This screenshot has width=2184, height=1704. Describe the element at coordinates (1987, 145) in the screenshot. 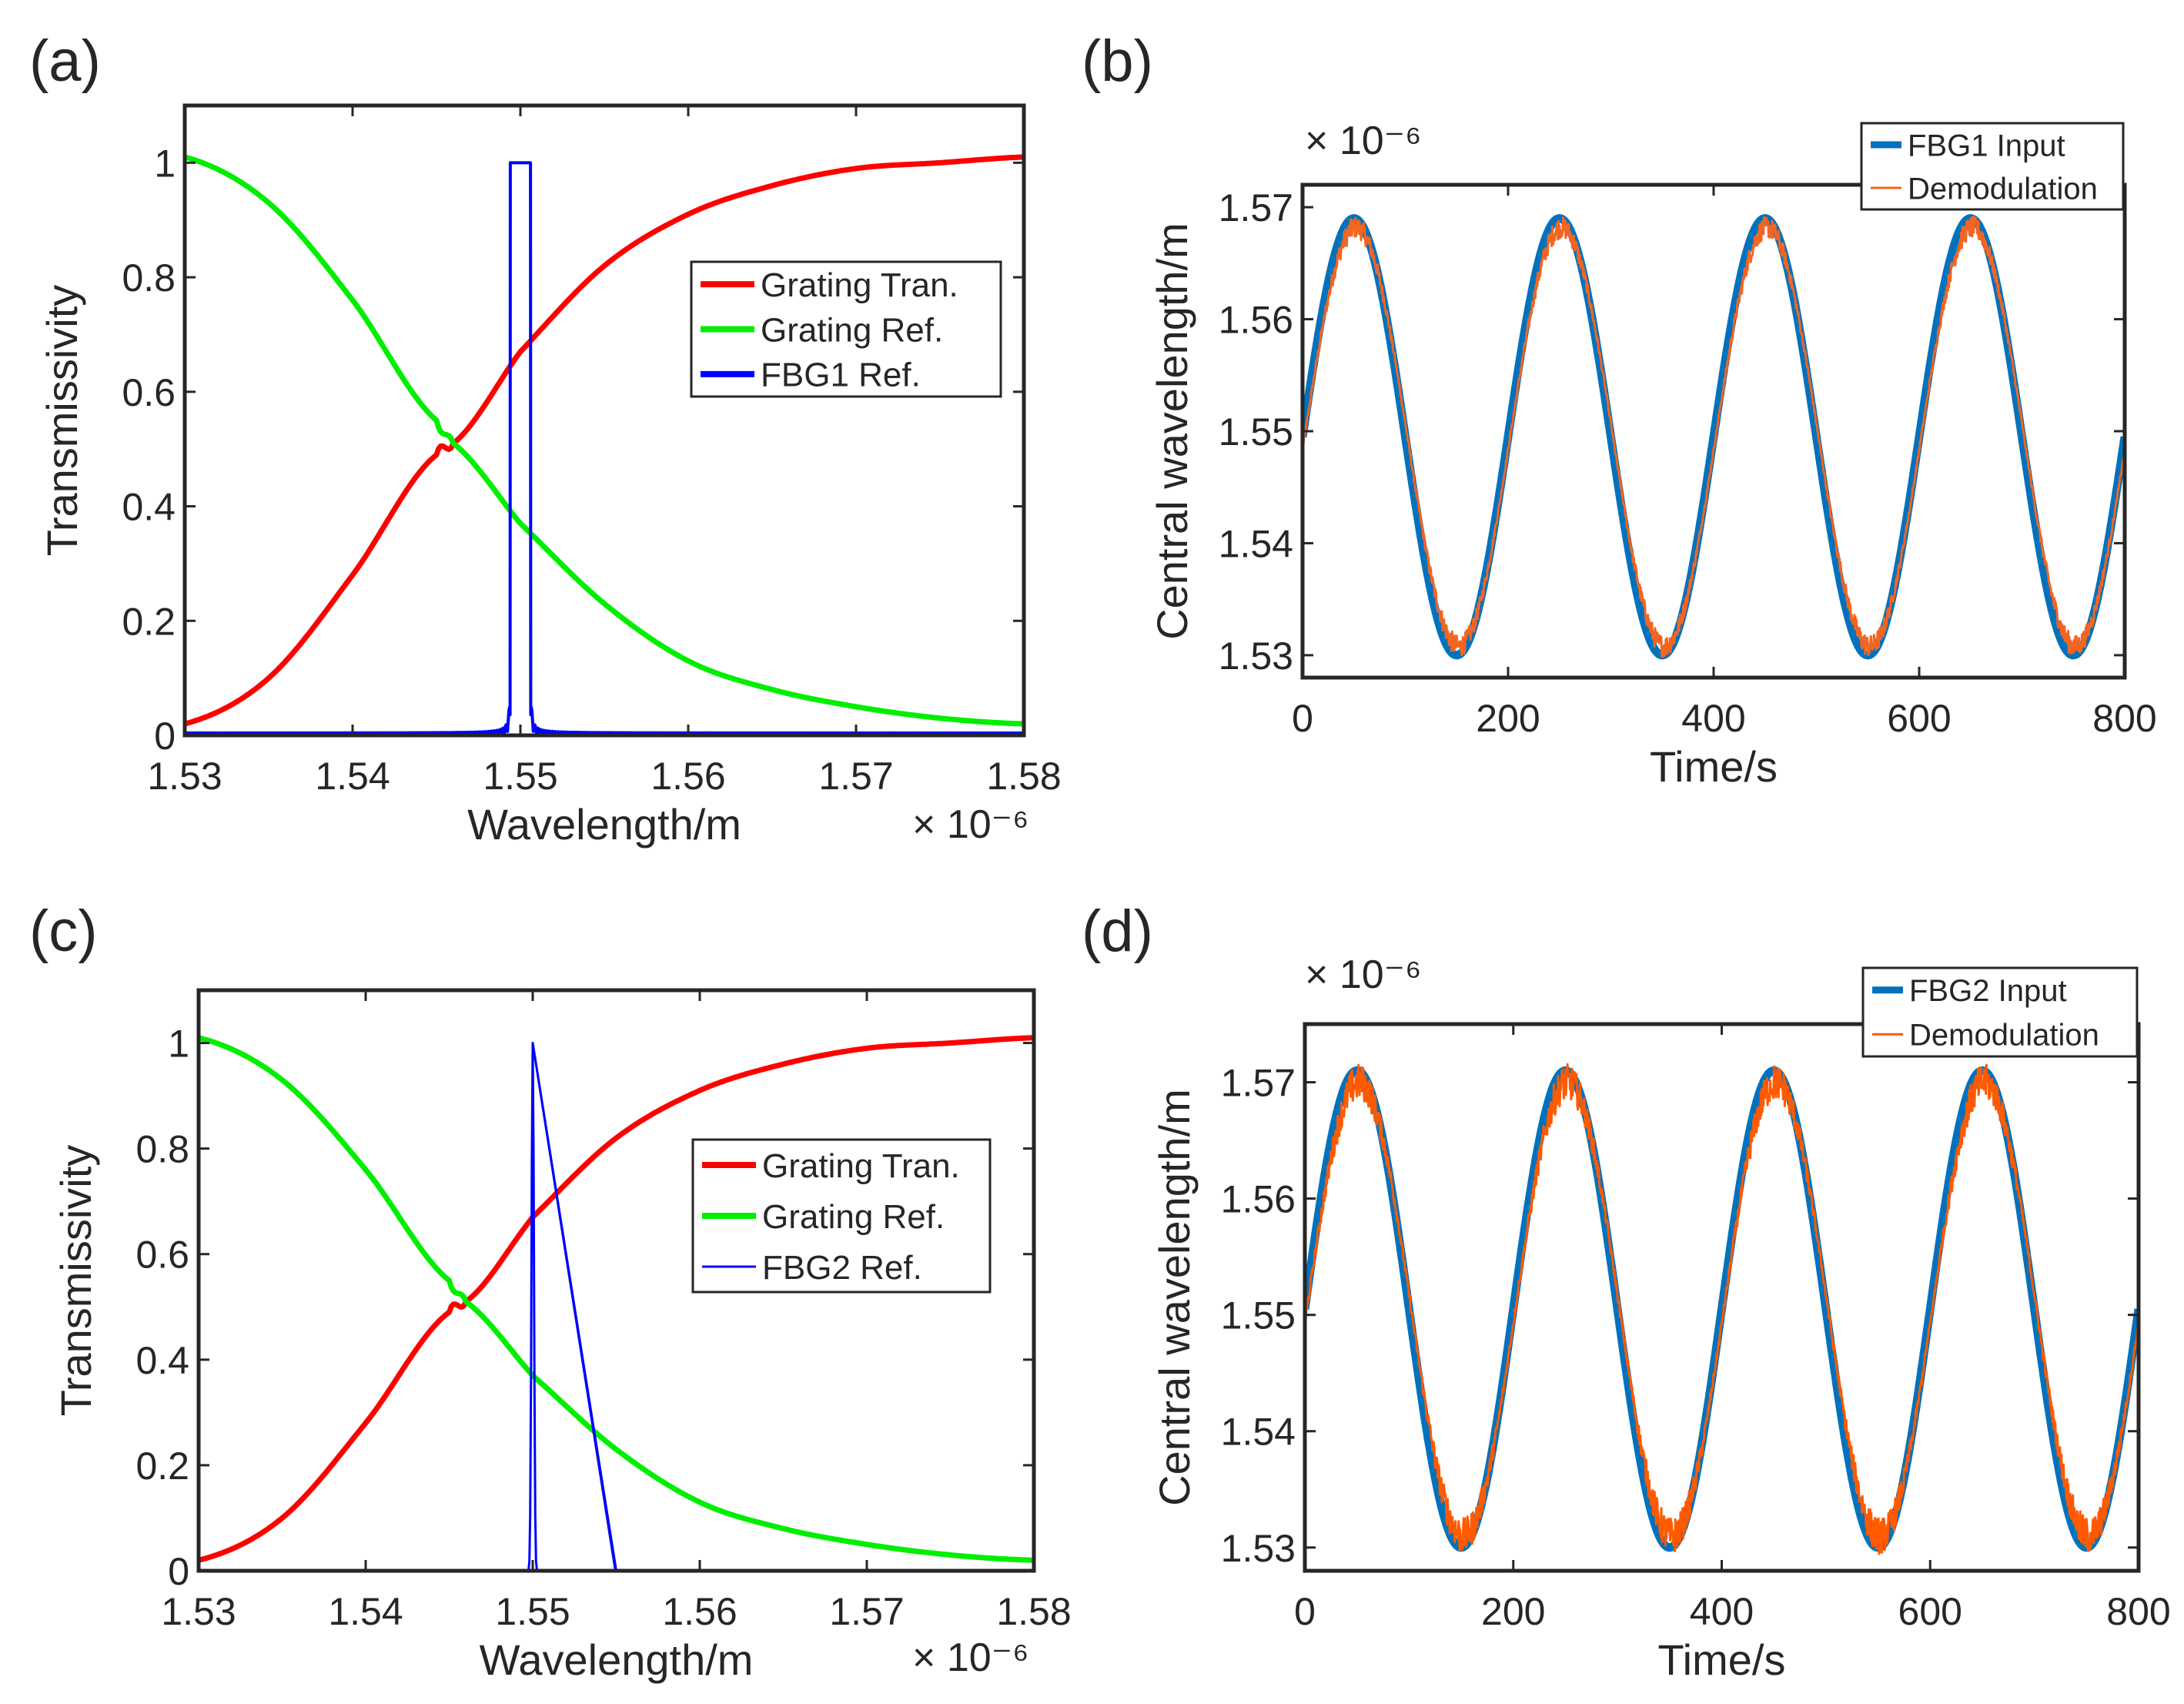

I see `legend-entry: FBG1 Input` at that location.